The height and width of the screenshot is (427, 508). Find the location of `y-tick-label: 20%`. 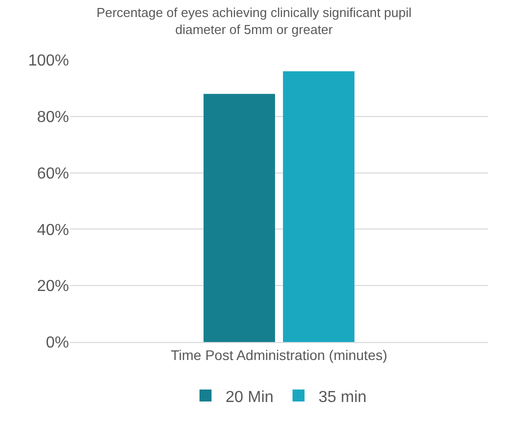

y-tick-label: 20% is located at coordinates (52, 287).